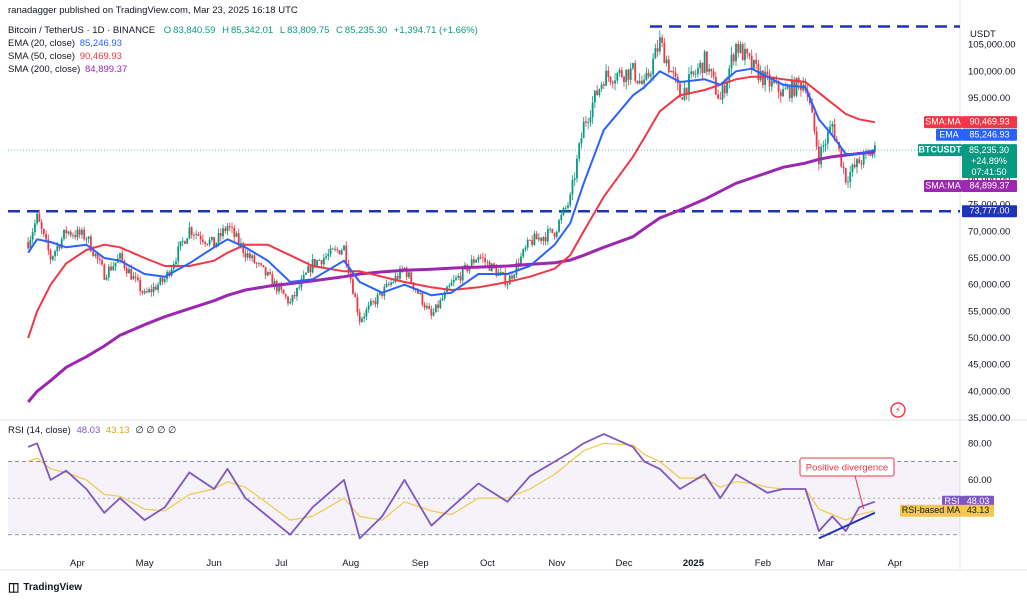  What do you see at coordinates (989, 150) in the screenshot?
I see `last-tag-value: 85,235.30` at bounding box center [989, 150].